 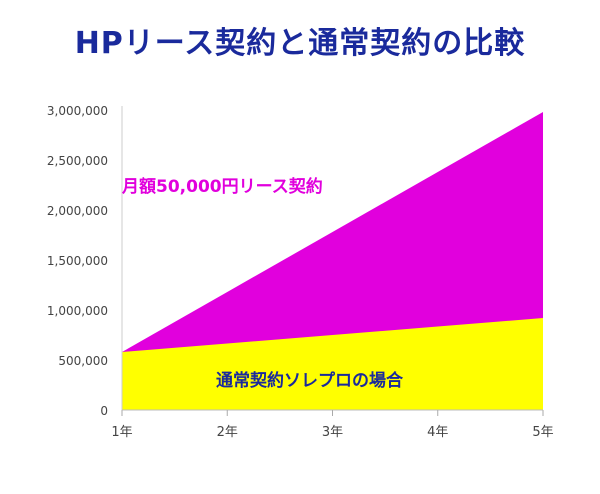 What do you see at coordinates (300, 43) in the screenshot?
I see `chart-title: HPリース契約と通常契約の比較` at bounding box center [300, 43].